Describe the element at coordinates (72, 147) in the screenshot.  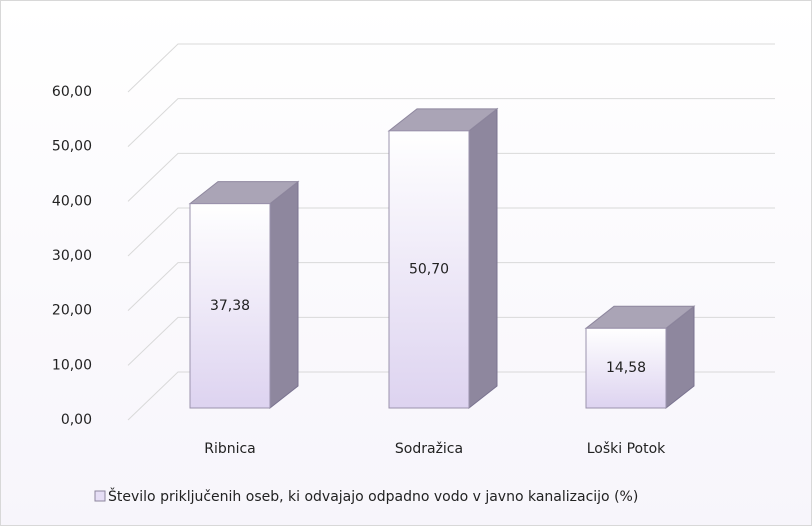
I see `y-tick-label: 50,00` at that location.